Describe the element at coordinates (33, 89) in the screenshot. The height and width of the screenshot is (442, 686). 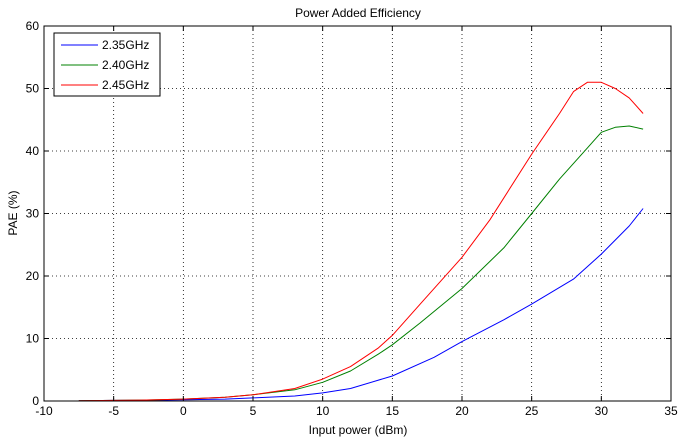
I see `y-tick-label: 50` at that location.